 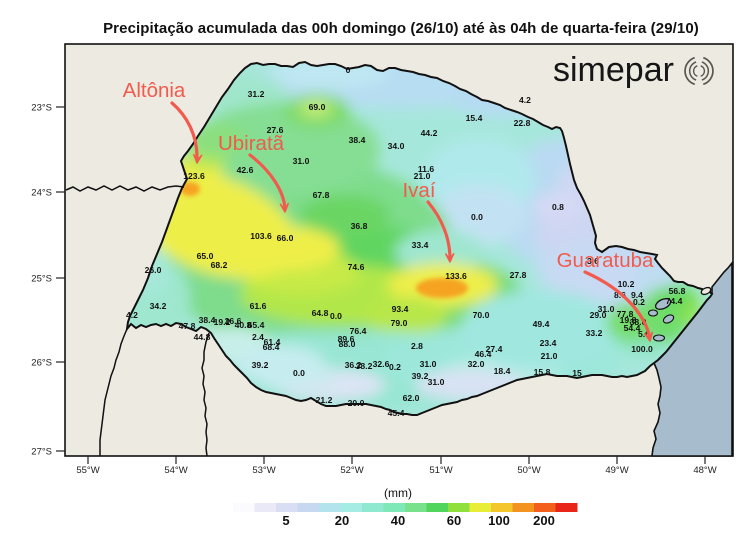 What do you see at coordinates (544, 520) in the screenshot?
I see `svg-text: 200` at bounding box center [544, 520].